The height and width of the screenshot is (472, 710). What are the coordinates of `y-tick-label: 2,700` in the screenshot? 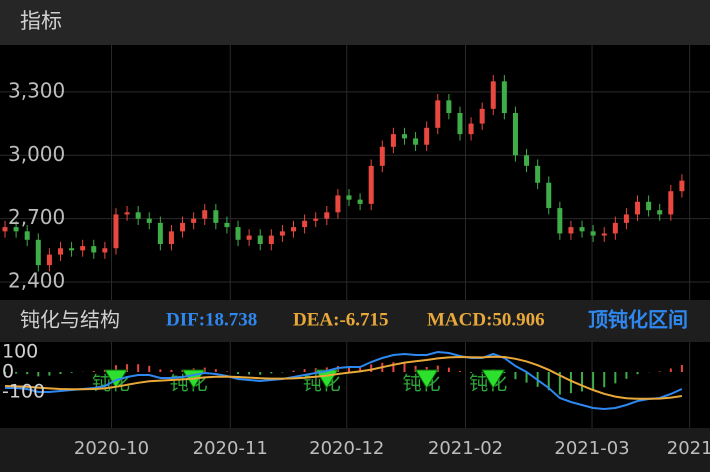 It's located at (36, 217).